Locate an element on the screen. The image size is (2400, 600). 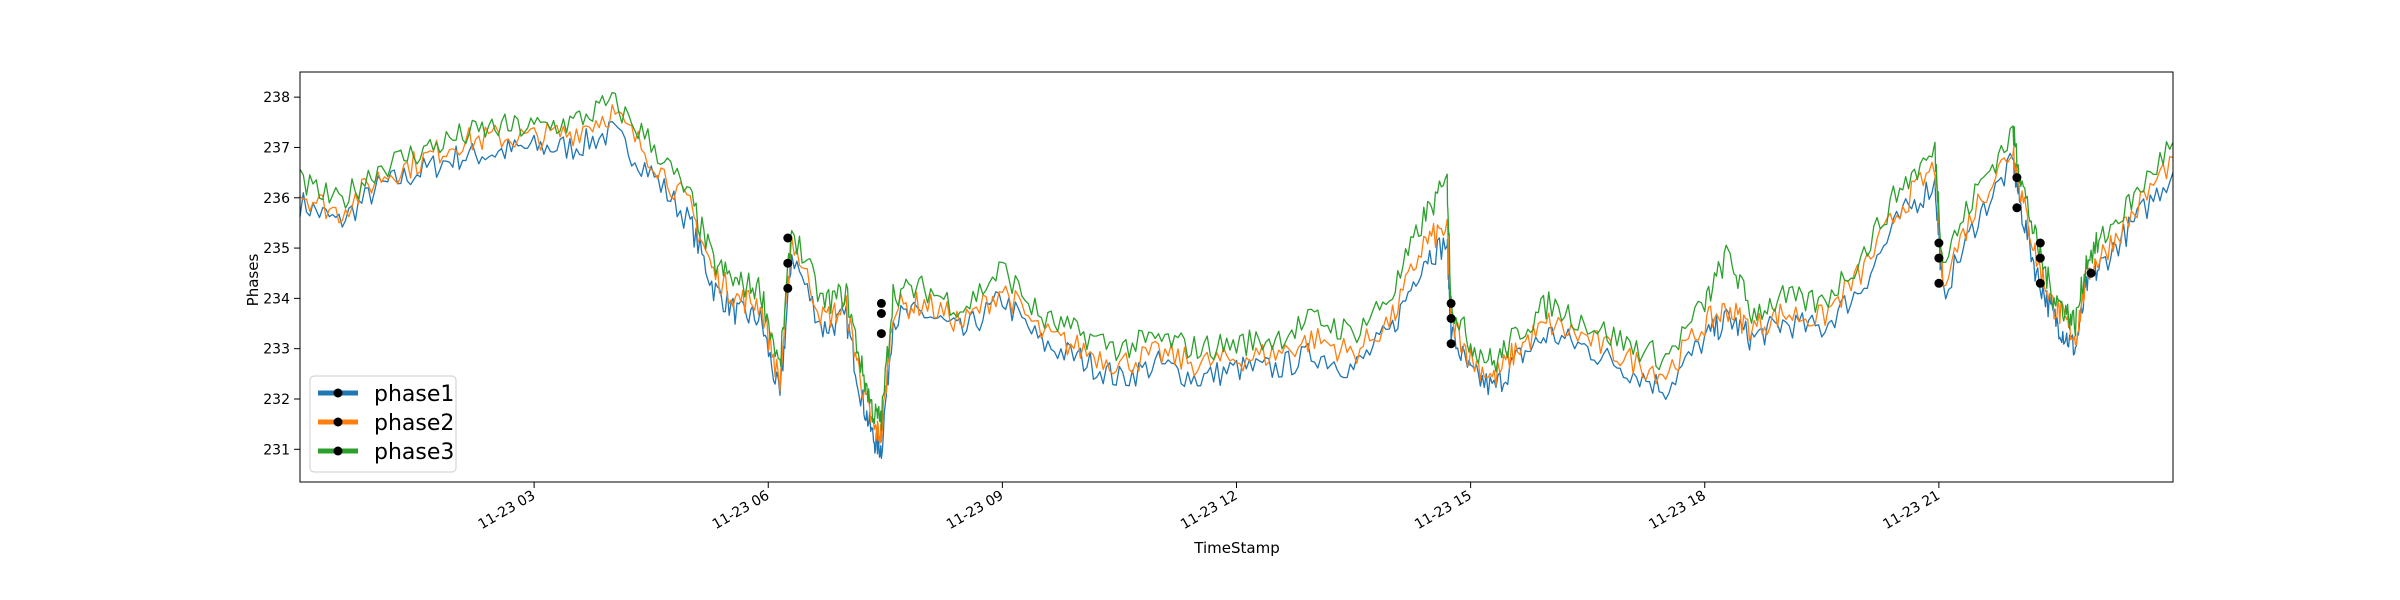
legend-label-phase1: phase1 is located at coordinates (414, 394).